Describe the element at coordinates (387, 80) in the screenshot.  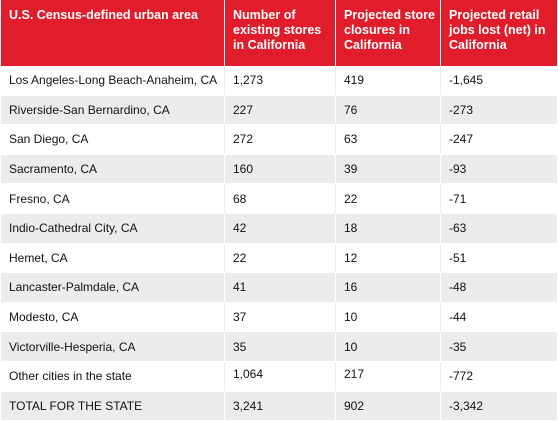
I see `cell-closures: 419` at that location.